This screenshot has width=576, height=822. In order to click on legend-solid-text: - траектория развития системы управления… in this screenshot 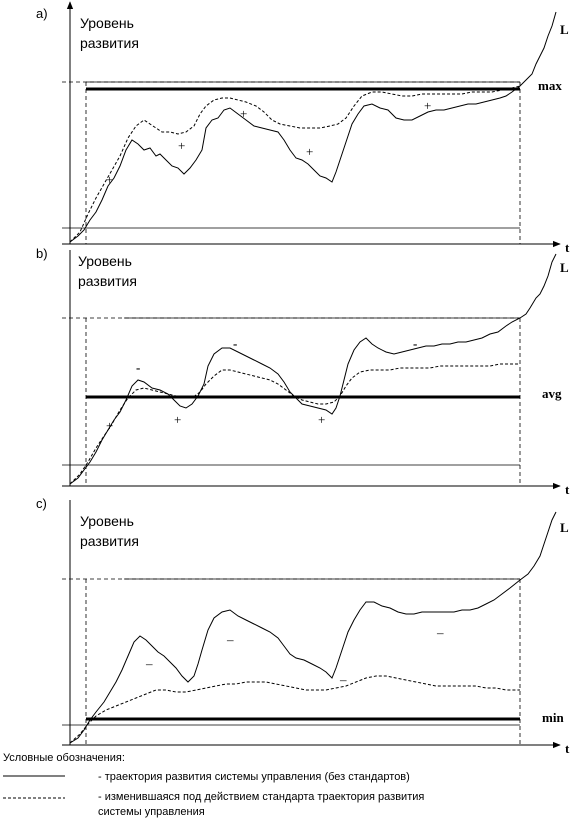, I will do `click(254, 777)`.